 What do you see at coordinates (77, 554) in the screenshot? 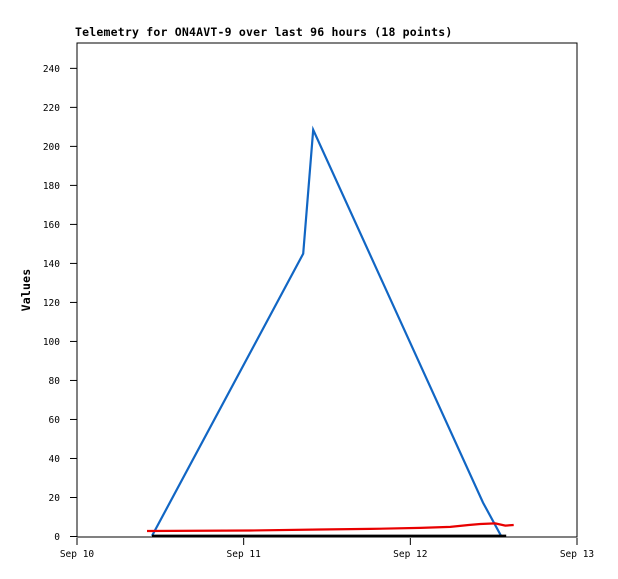
I see `x-tick-label: Sep 10` at bounding box center [77, 554].